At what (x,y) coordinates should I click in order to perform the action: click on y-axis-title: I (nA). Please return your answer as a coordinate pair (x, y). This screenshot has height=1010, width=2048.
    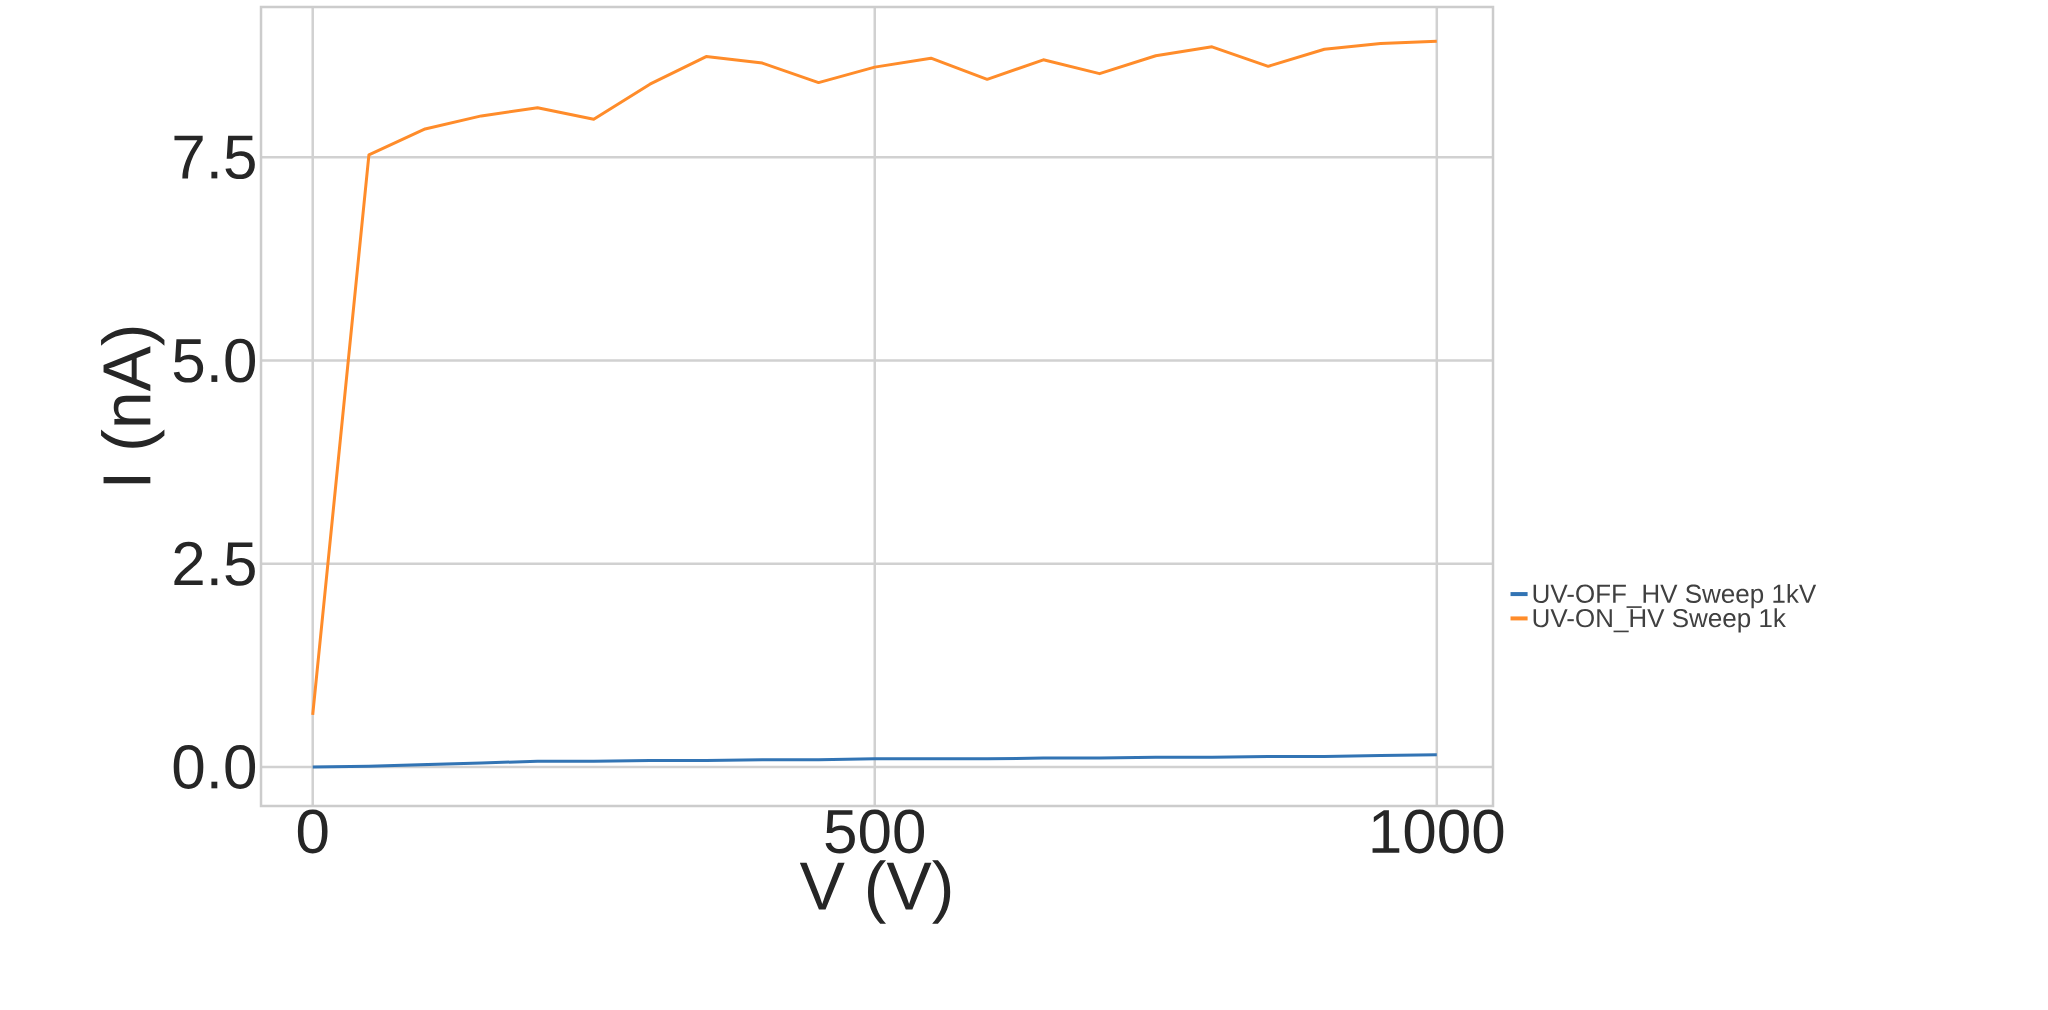
    Looking at the image, I should click on (133, 405).